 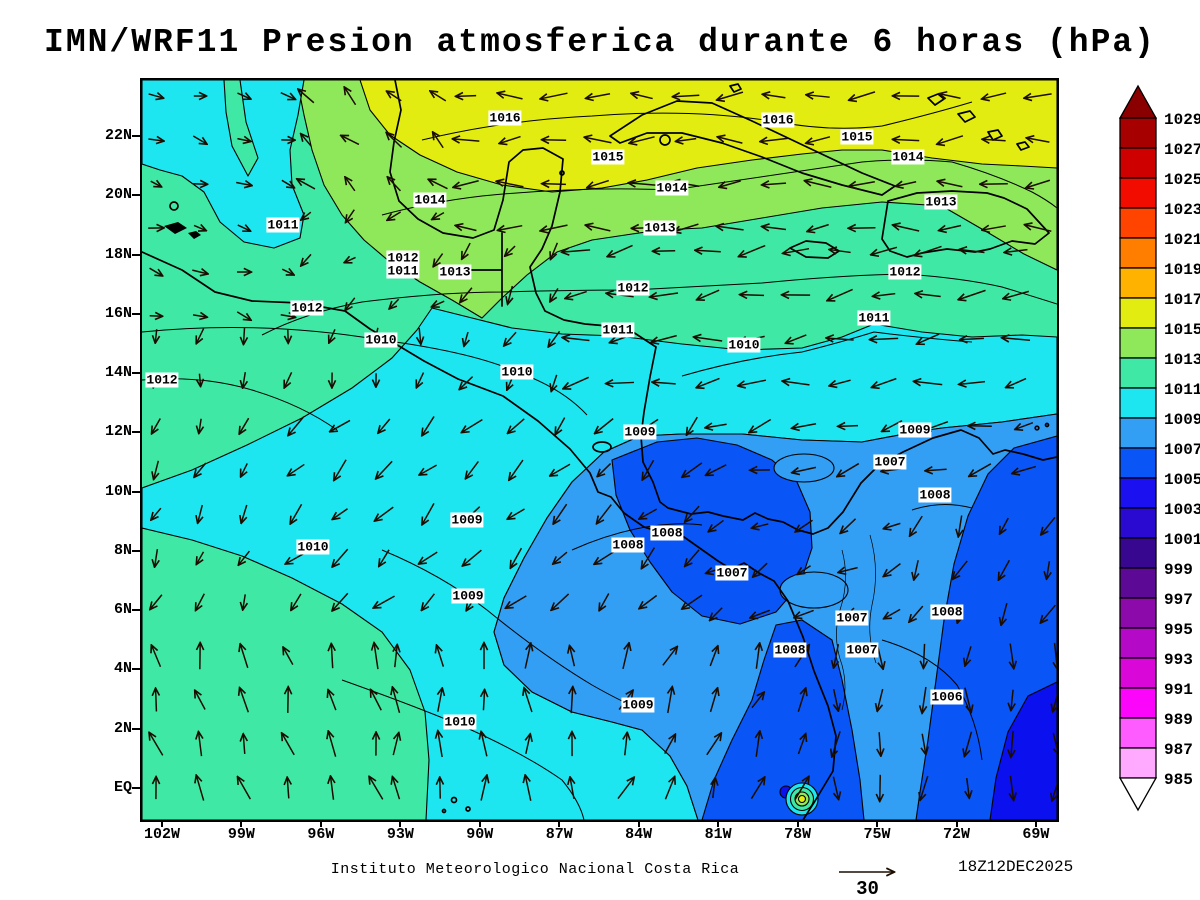 What do you see at coordinates (1138, 101) in the screenshot?
I see `colorbar-top-arrow` at bounding box center [1138, 101].